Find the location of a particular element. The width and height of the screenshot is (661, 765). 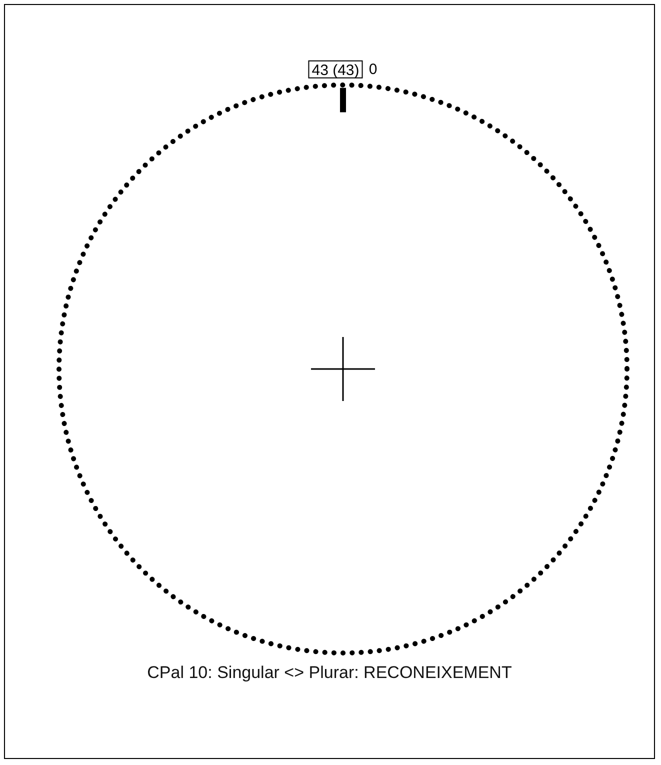

data-label: 43 (43) is located at coordinates (336, 70).